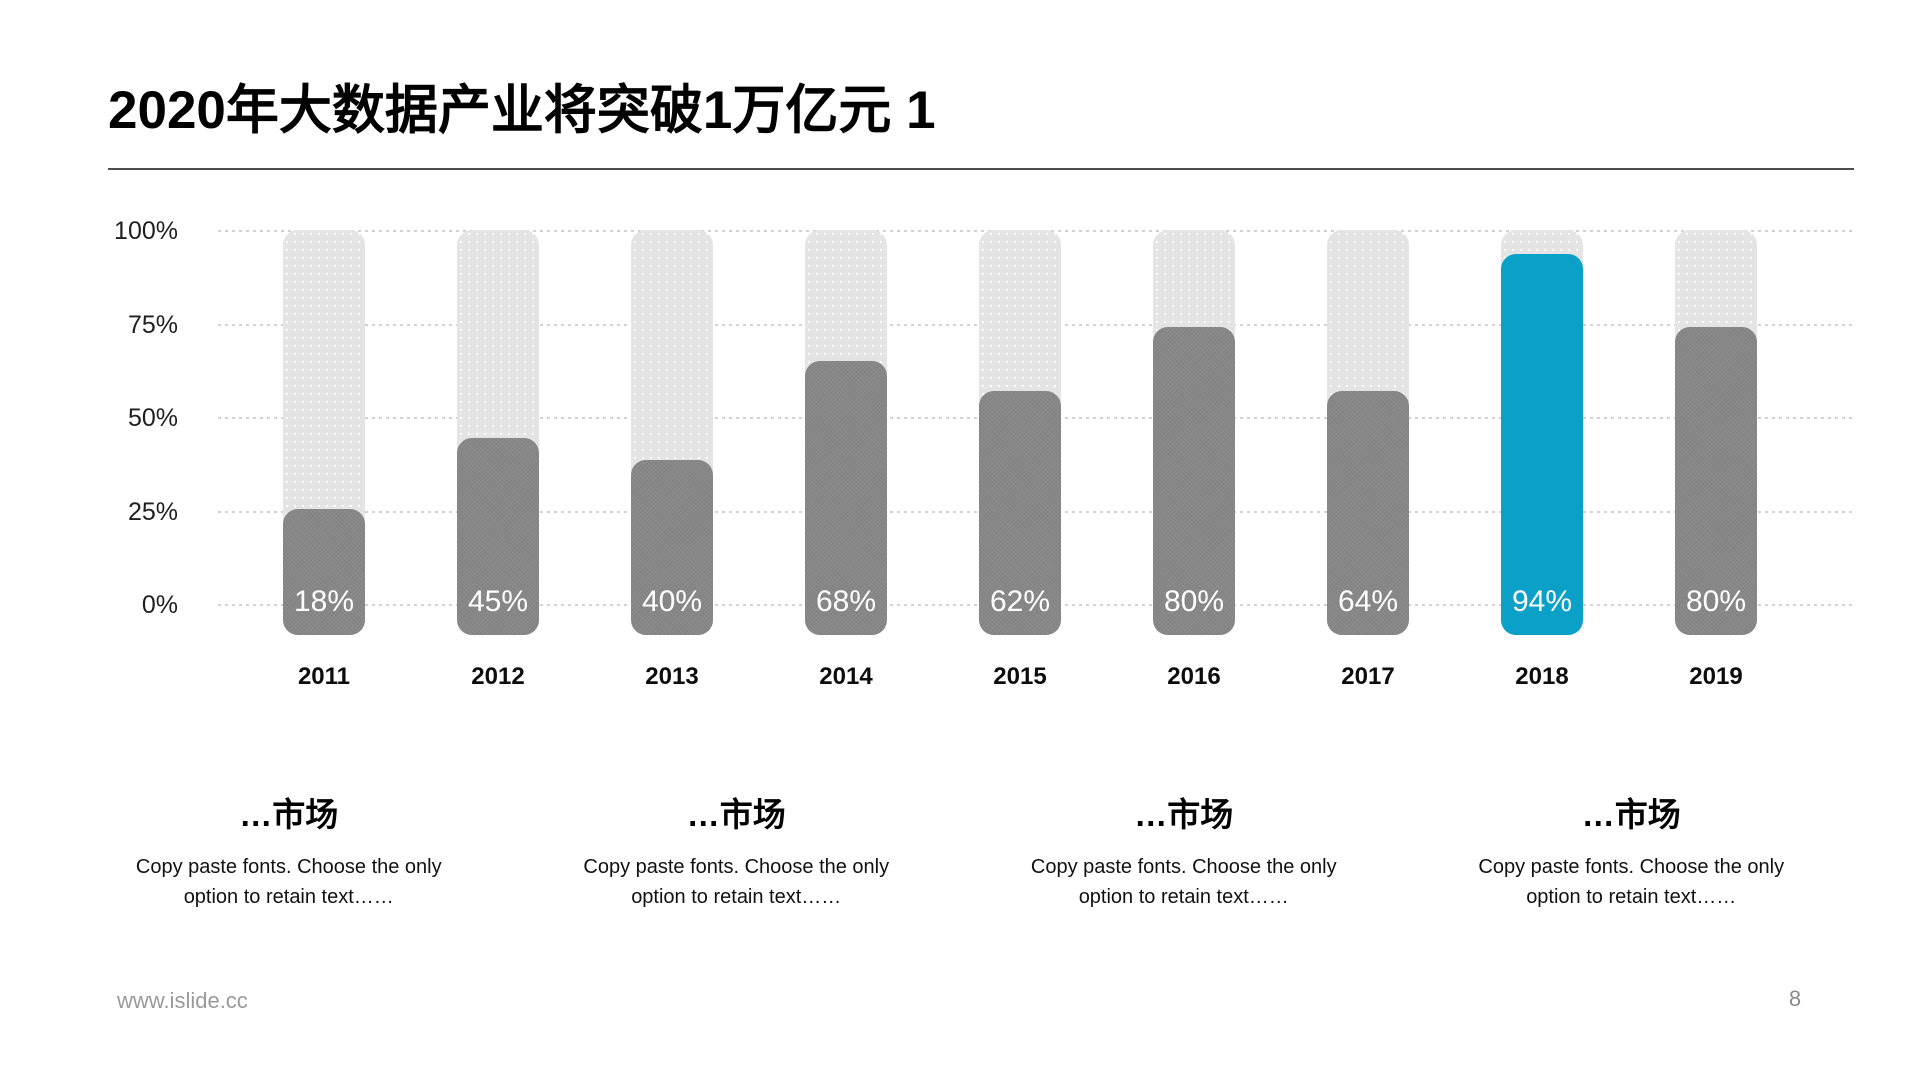  I want to click on y-axis-tick-label: 0%, so click(159, 605).